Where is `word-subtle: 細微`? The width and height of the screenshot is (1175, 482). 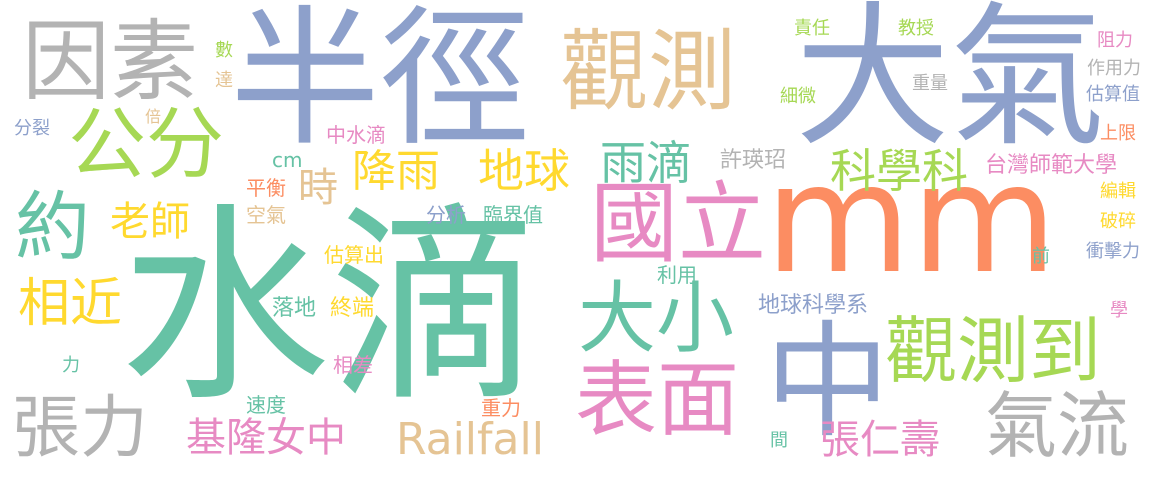
word-subtle: 細微 is located at coordinates (798, 96).